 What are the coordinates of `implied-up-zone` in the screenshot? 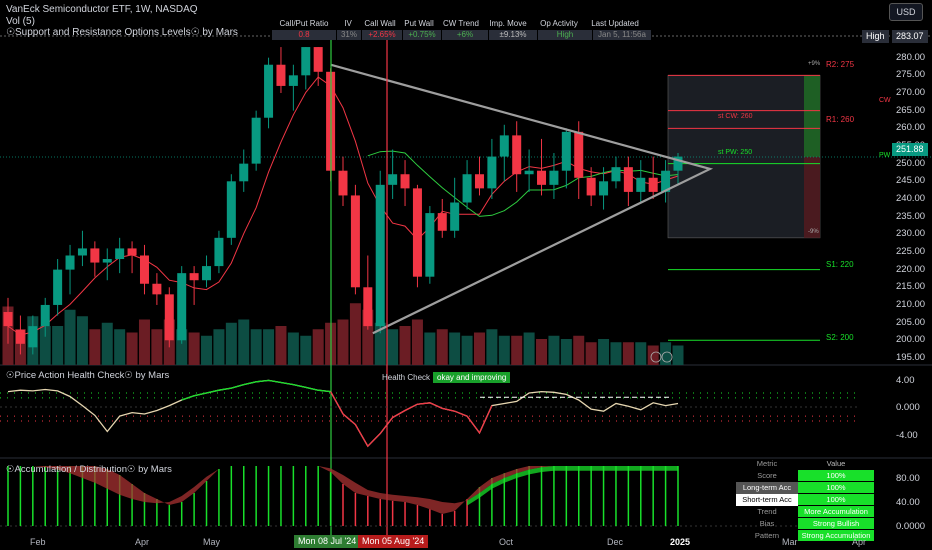 It's located at (812, 116).